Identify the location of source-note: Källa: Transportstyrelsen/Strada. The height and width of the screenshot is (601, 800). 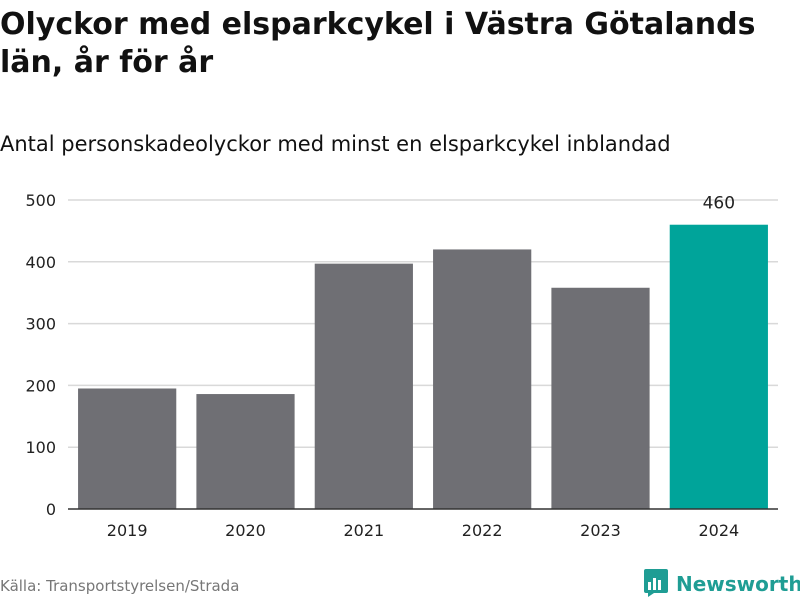
(120, 586).